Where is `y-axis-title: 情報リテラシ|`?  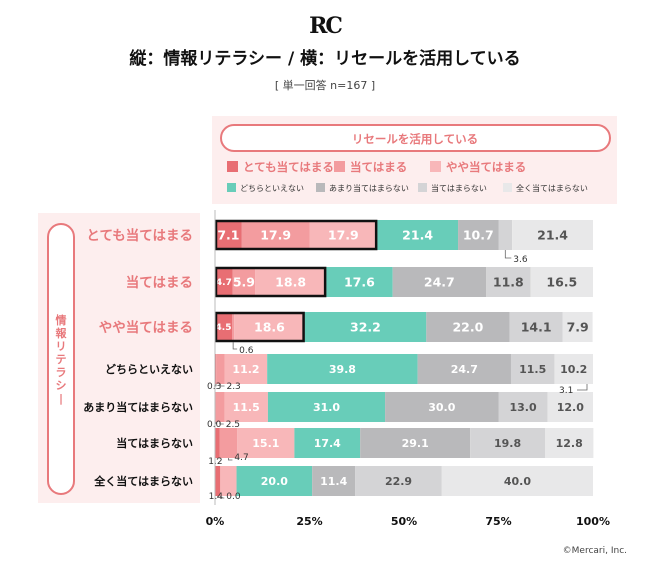 y-axis-title: 情報リテラシ| is located at coordinates (62, 359).